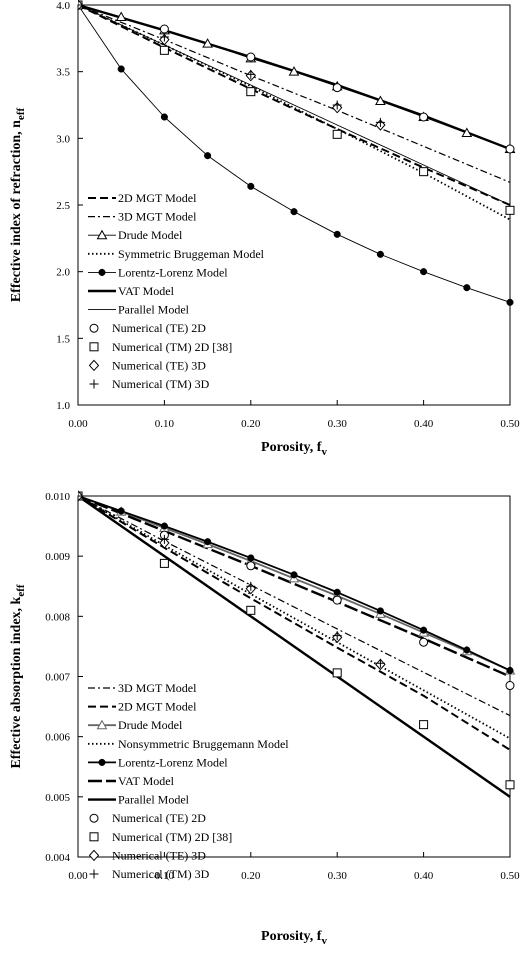 The height and width of the screenshot is (955, 520). Describe the element at coordinates (57, 858) in the screenshot. I see `y-tick-label: 0.004` at that location.